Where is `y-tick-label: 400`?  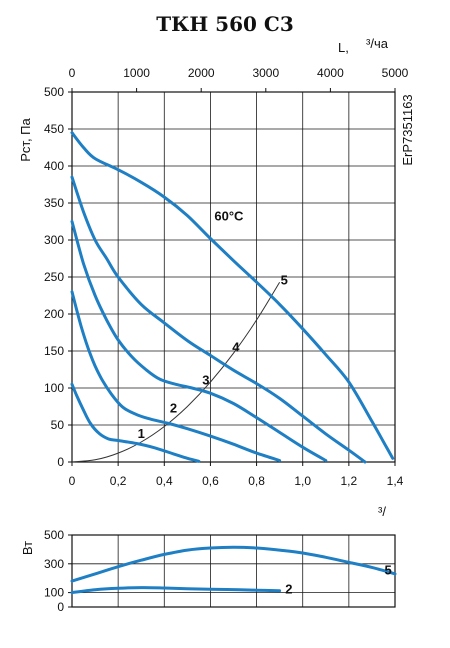
y-tick-label: 400 is located at coordinates (54, 166).